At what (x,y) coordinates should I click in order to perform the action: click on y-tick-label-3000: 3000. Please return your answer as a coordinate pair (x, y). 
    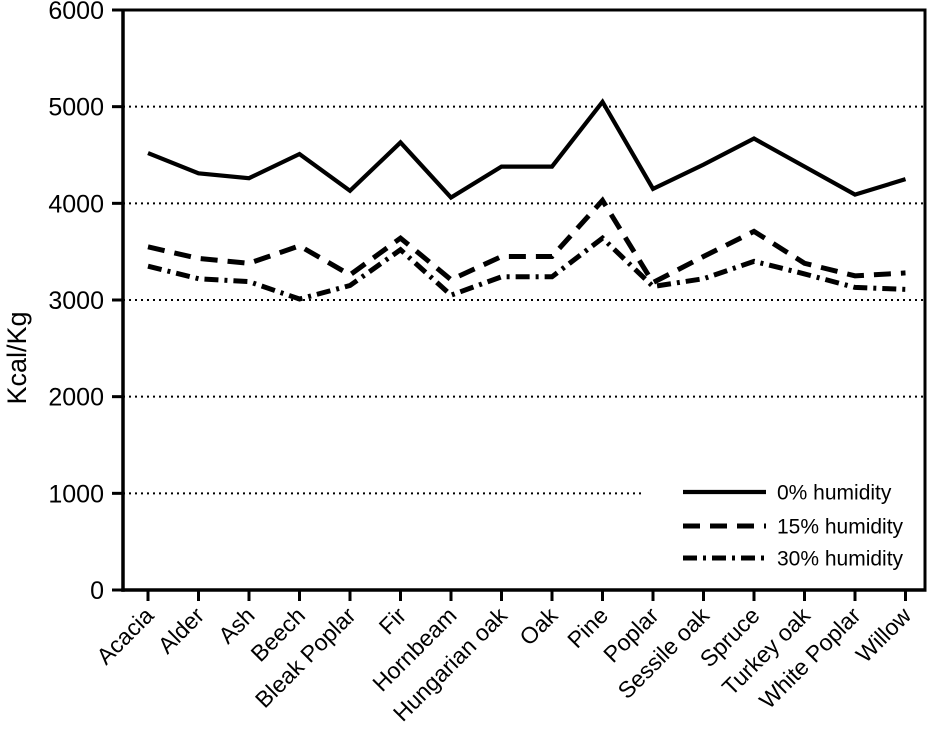
    Looking at the image, I should click on (76, 301).